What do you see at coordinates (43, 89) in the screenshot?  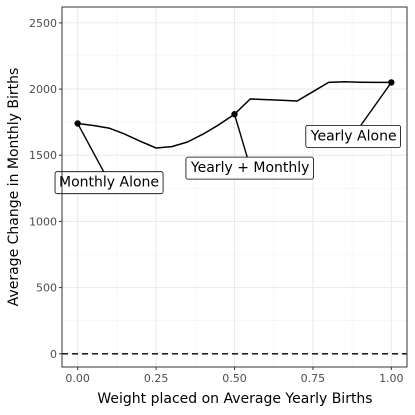 I see `y-tick-label: 2000` at bounding box center [43, 89].